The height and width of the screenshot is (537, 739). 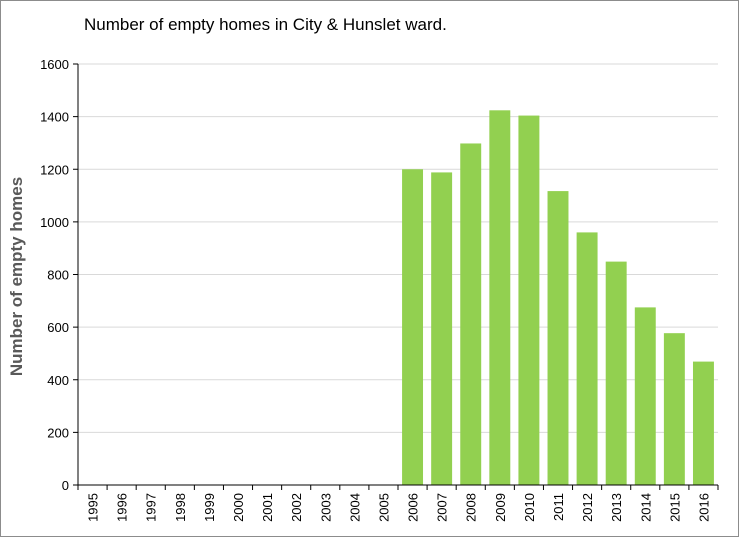 What do you see at coordinates (529, 300) in the screenshot?
I see `bar-2010` at bounding box center [529, 300].